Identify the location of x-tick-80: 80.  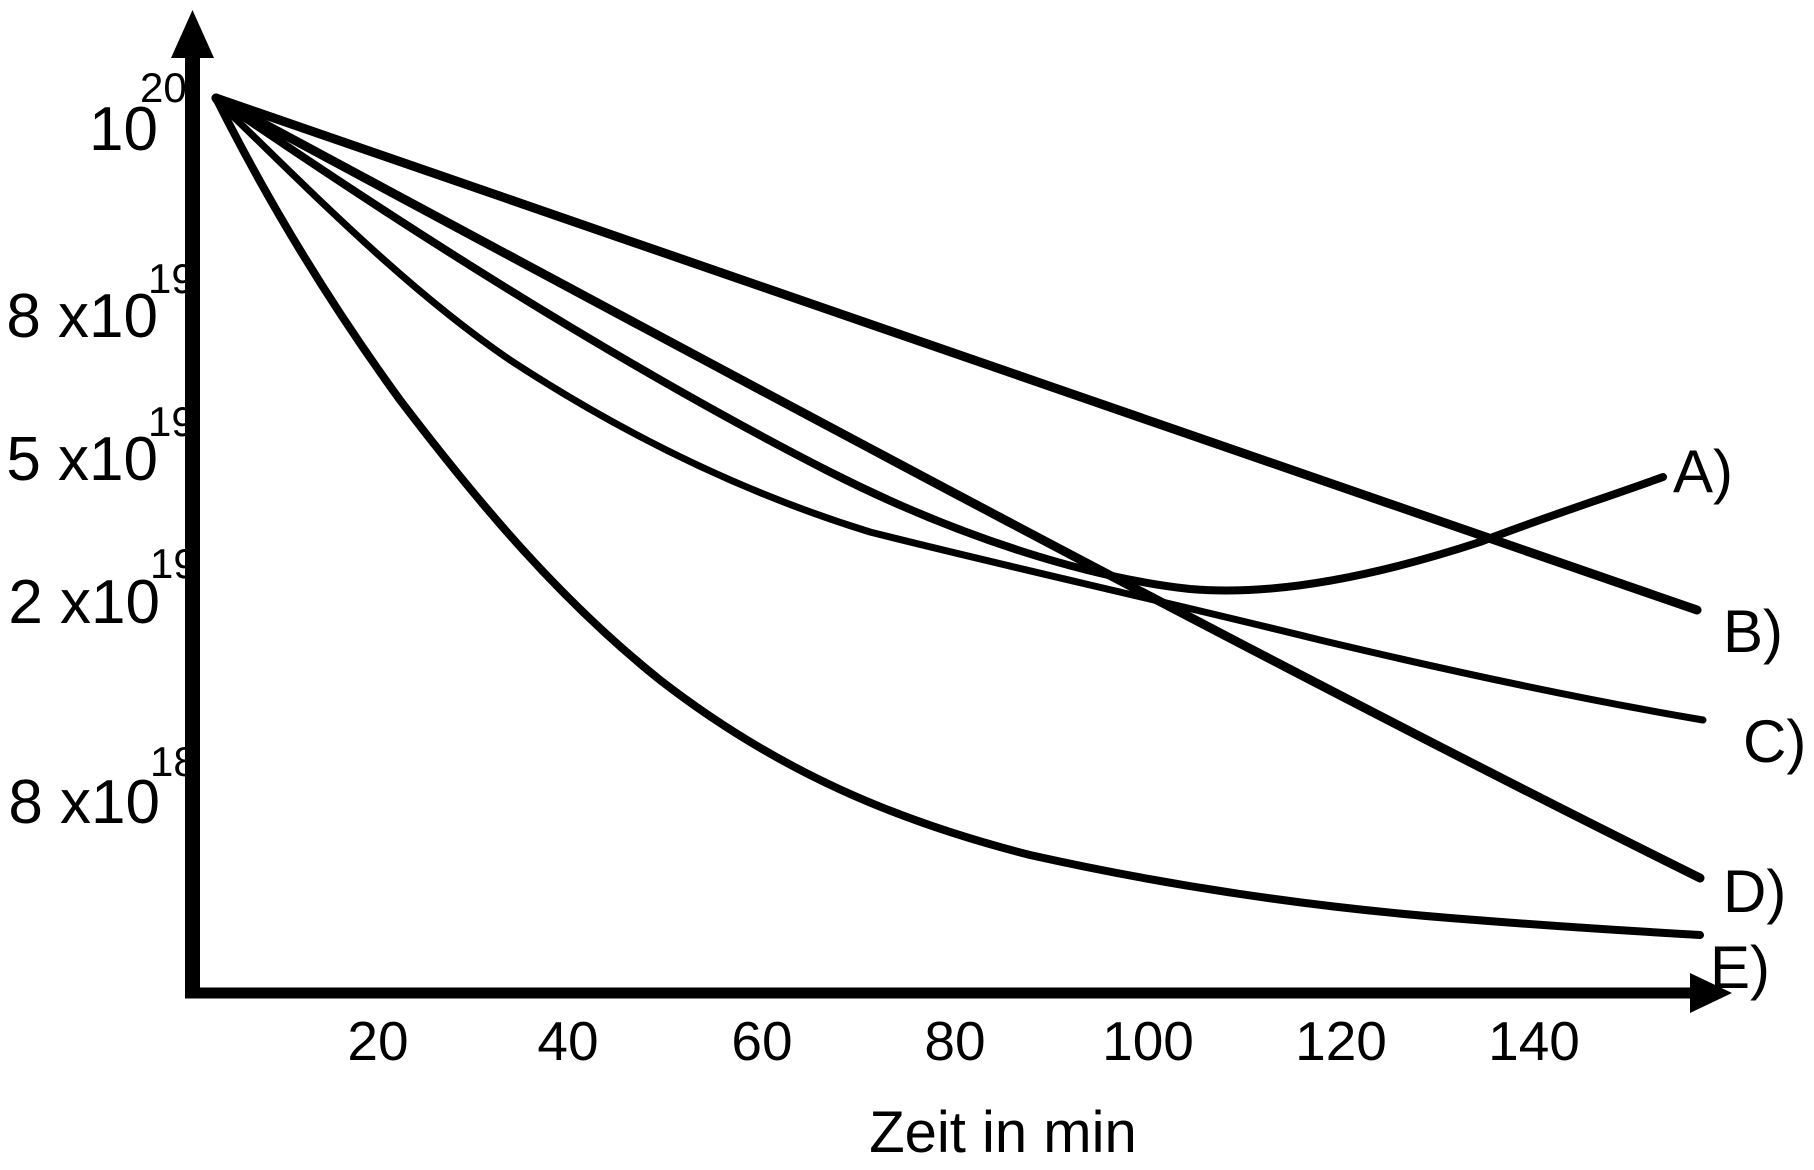
(954, 1041).